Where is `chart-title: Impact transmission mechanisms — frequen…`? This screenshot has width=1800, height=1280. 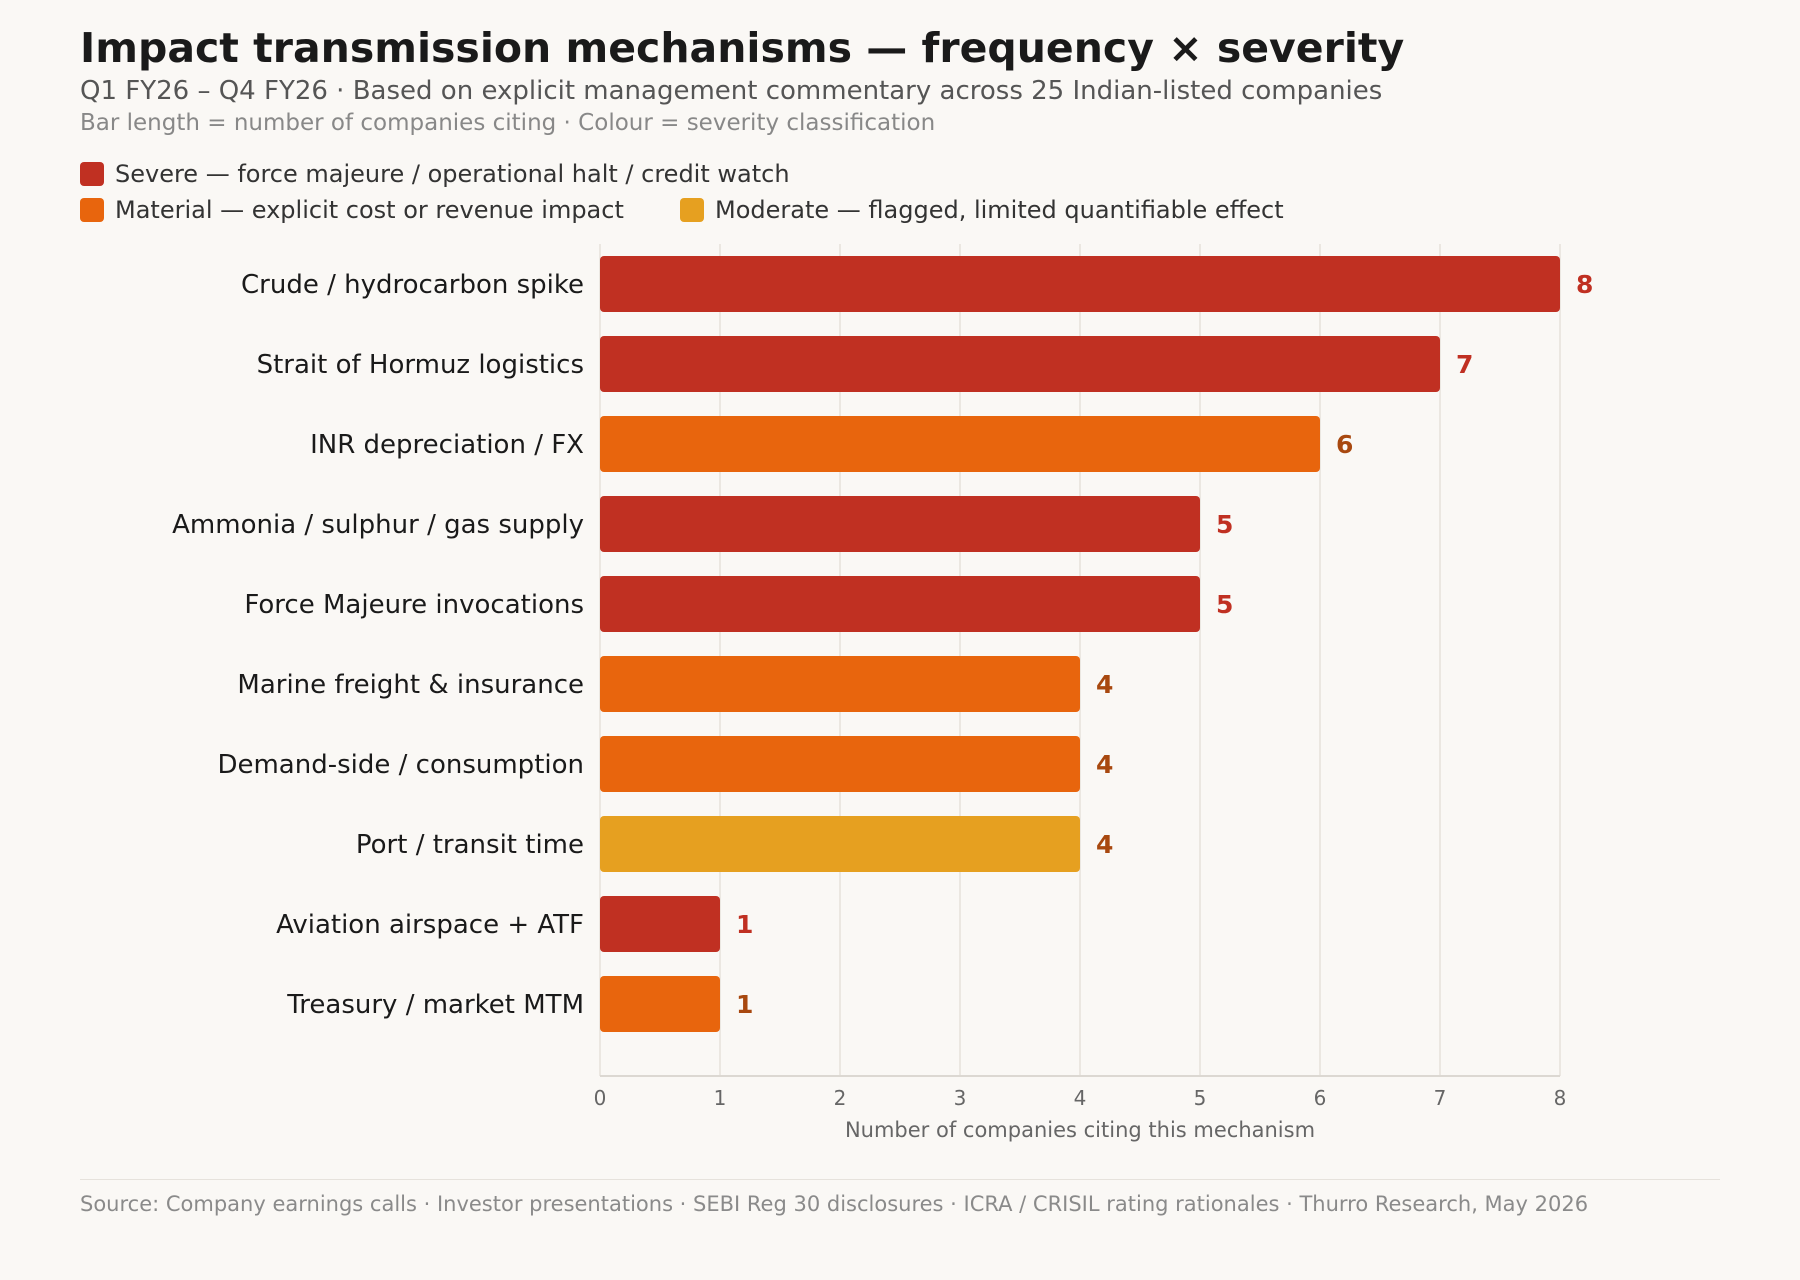
chart-title: Impact transmission mechanisms — frequen… is located at coordinates (742, 48).